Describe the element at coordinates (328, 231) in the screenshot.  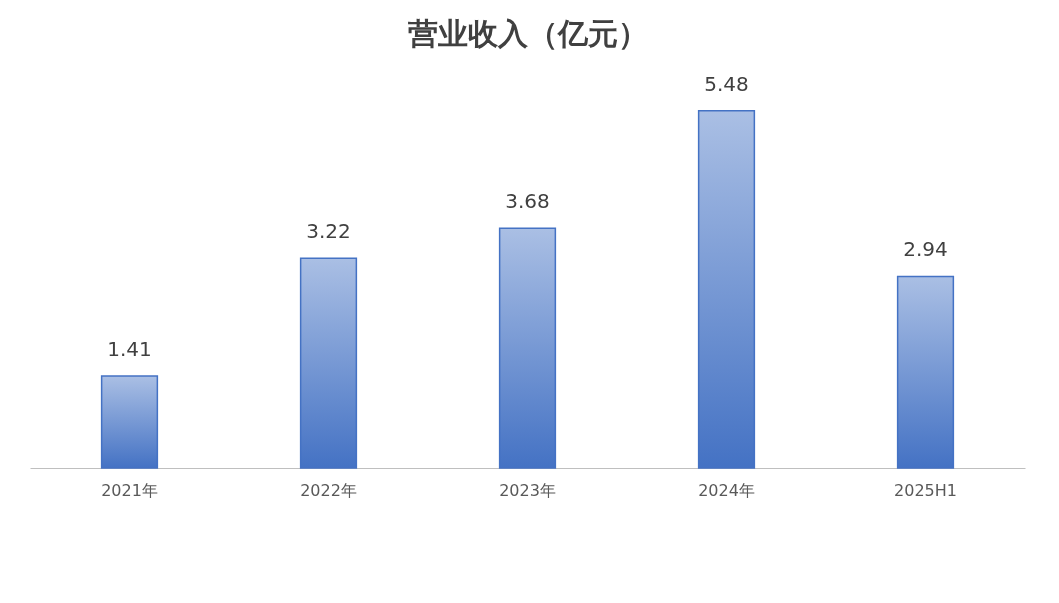
I see `data-label: 3.22` at that location.